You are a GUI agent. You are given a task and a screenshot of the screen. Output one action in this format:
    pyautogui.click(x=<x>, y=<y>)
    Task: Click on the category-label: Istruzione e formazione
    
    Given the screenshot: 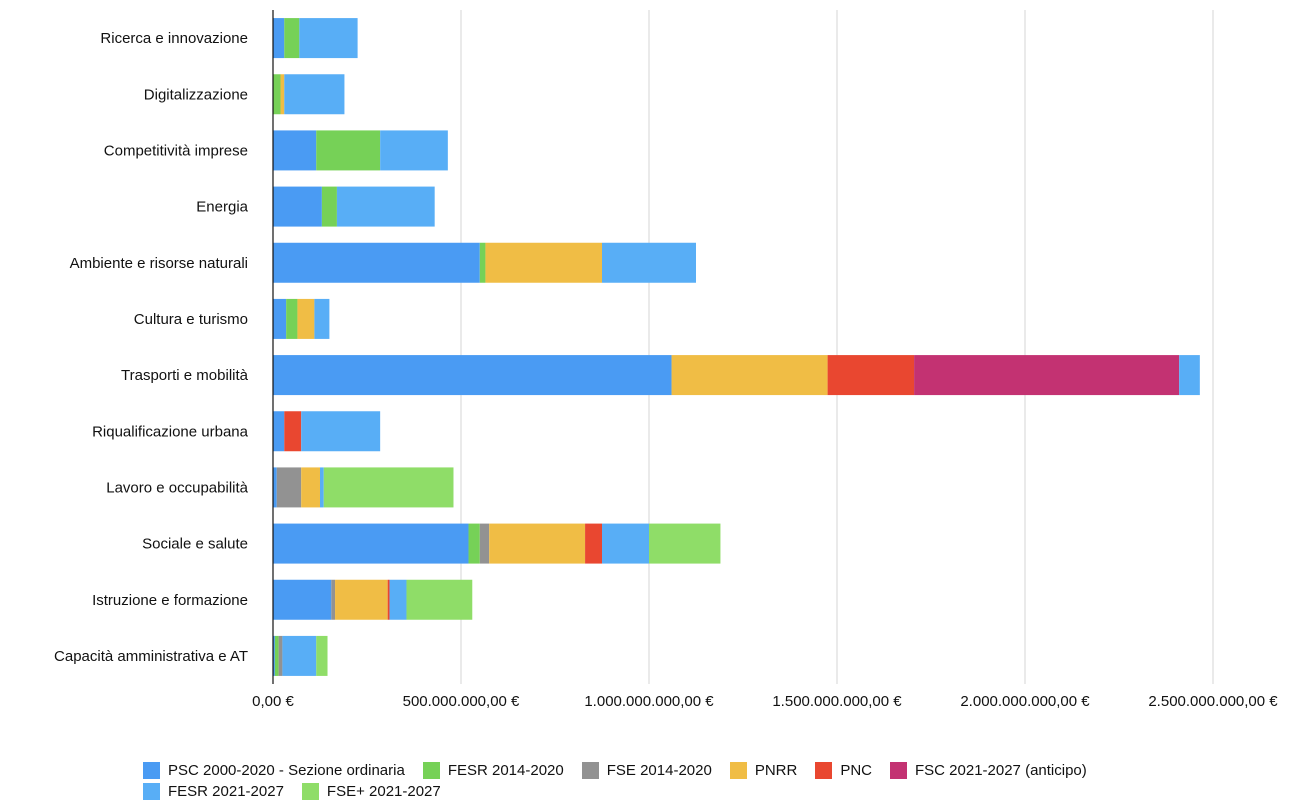 What is the action you would take?
    pyautogui.click(x=170, y=600)
    